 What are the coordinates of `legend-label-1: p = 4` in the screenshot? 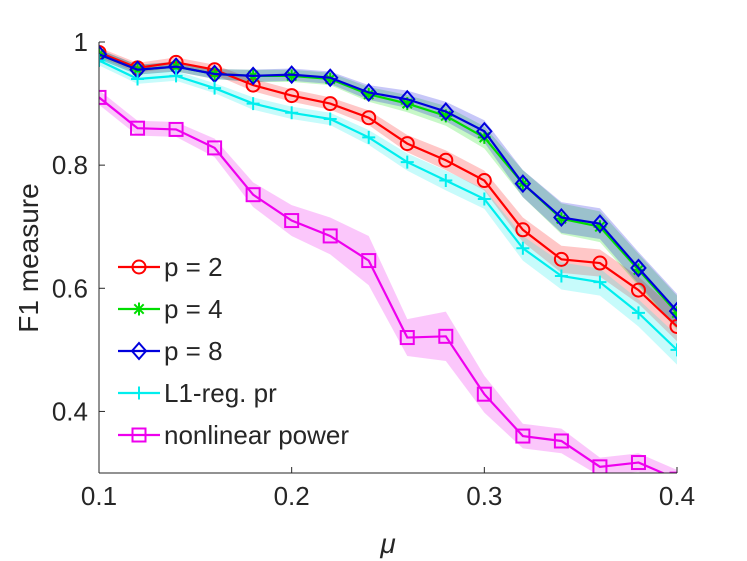 It's located at (193, 309).